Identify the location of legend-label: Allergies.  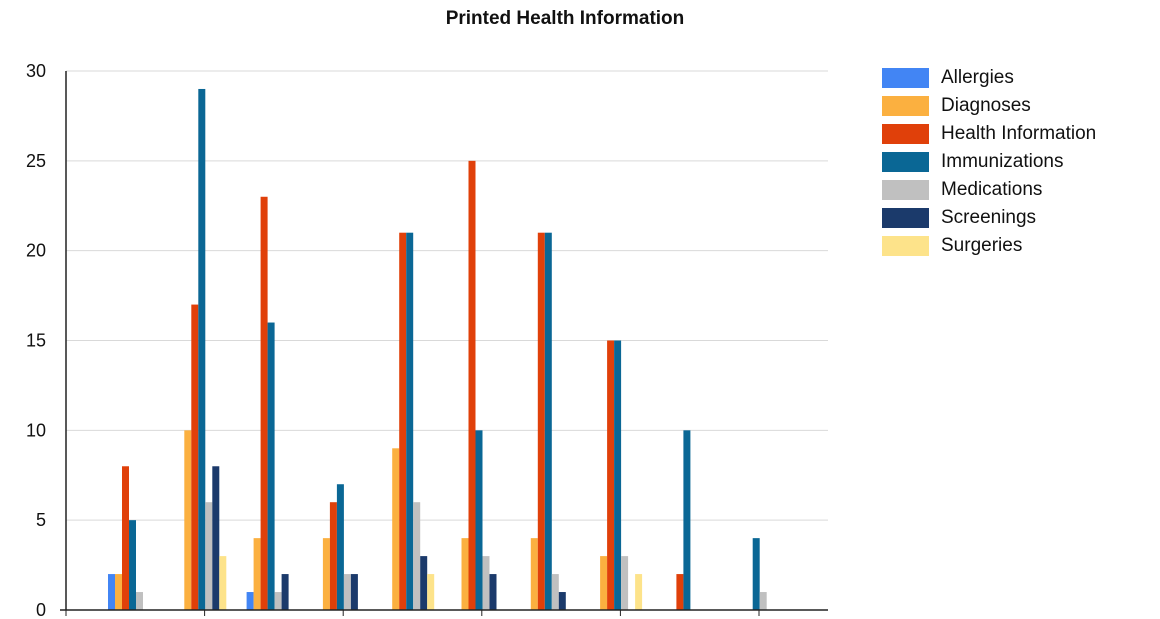
(977, 77).